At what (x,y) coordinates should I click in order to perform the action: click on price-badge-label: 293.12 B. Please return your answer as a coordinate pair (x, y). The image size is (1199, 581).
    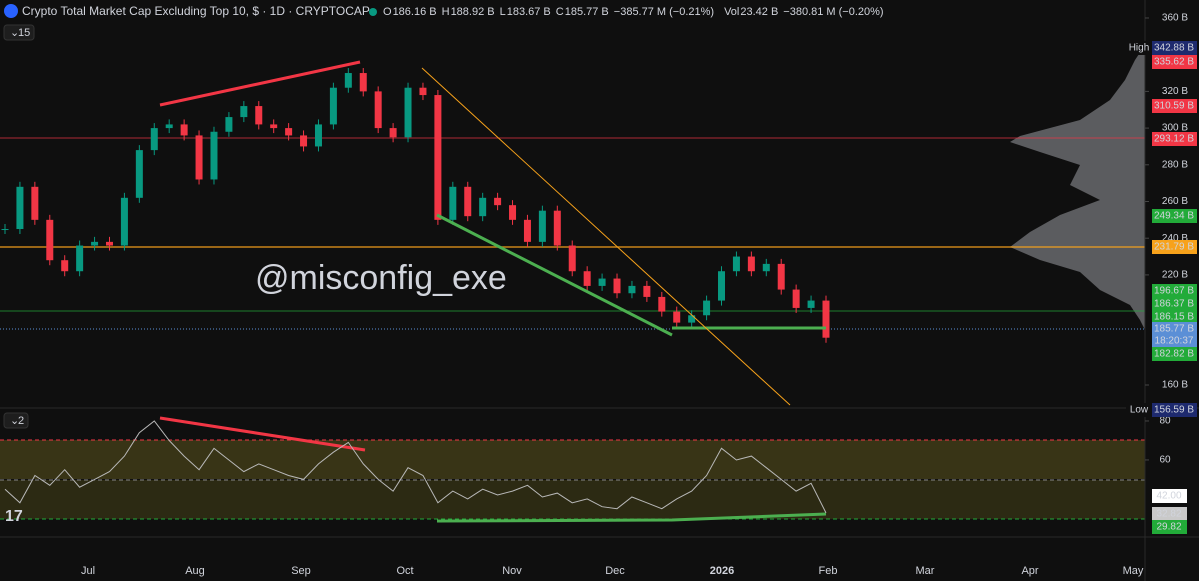
    Looking at the image, I should click on (1174, 139).